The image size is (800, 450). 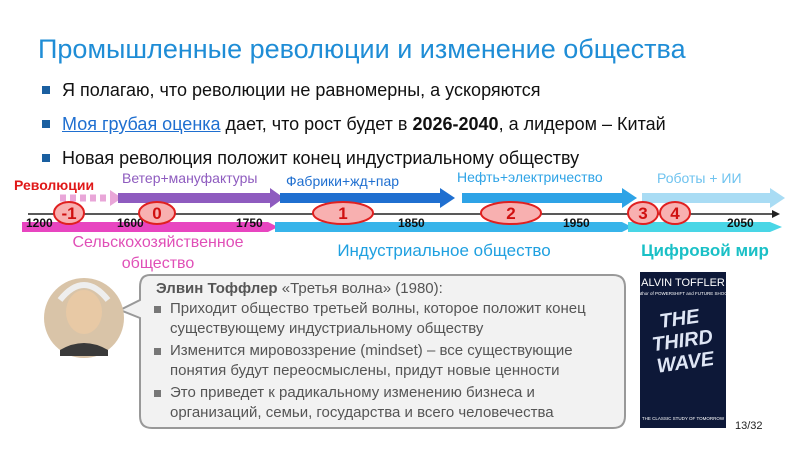 What do you see at coordinates (130, 223) in the screenshot?
I see `year-label: 1600` at bounding box center [130, 223].